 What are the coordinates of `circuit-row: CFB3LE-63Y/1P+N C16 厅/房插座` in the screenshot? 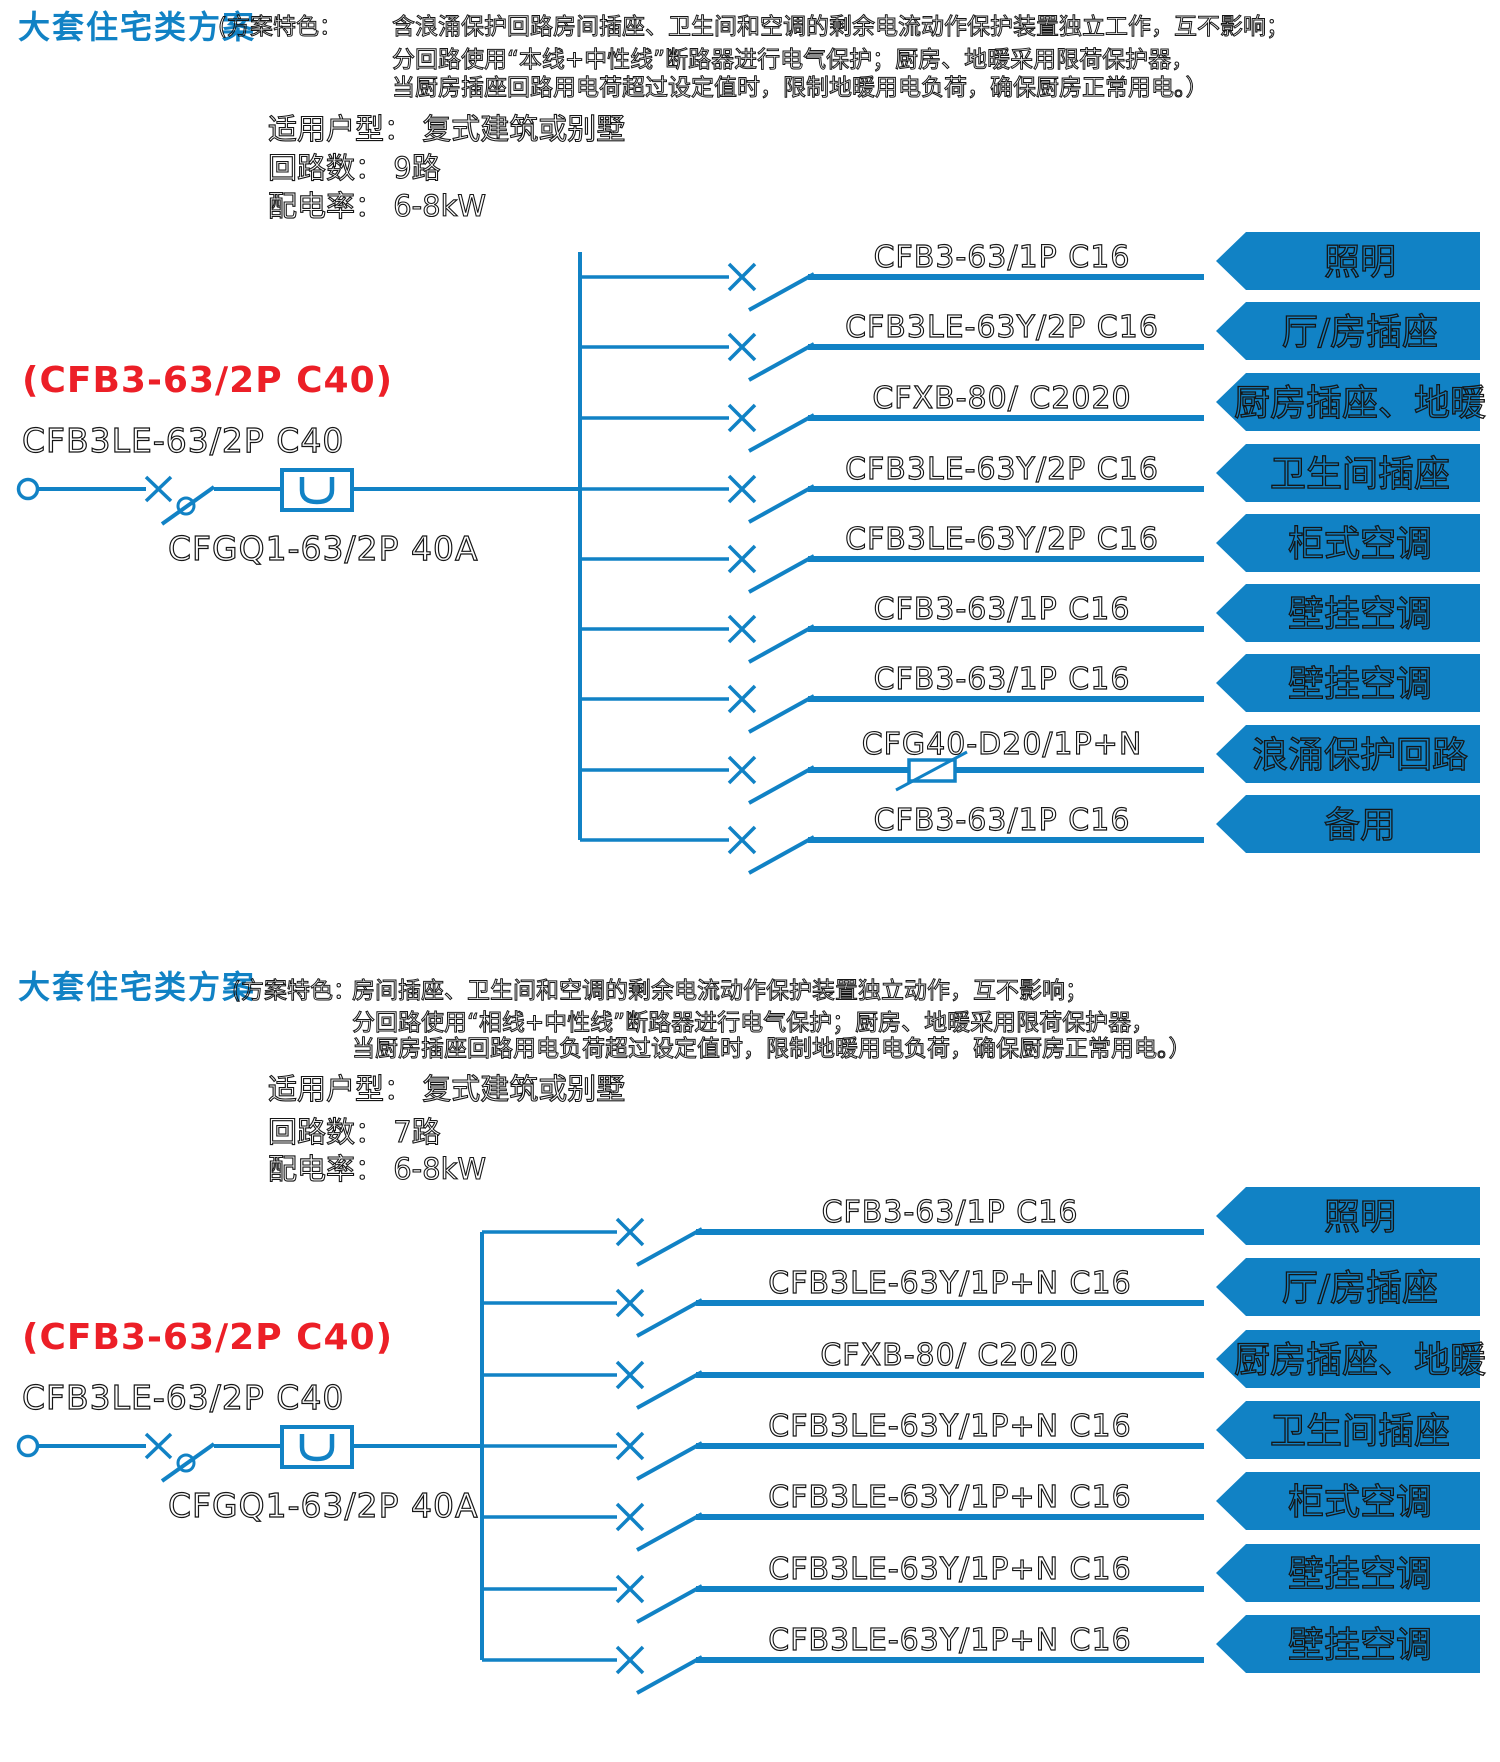 It's located at (981, 1297).